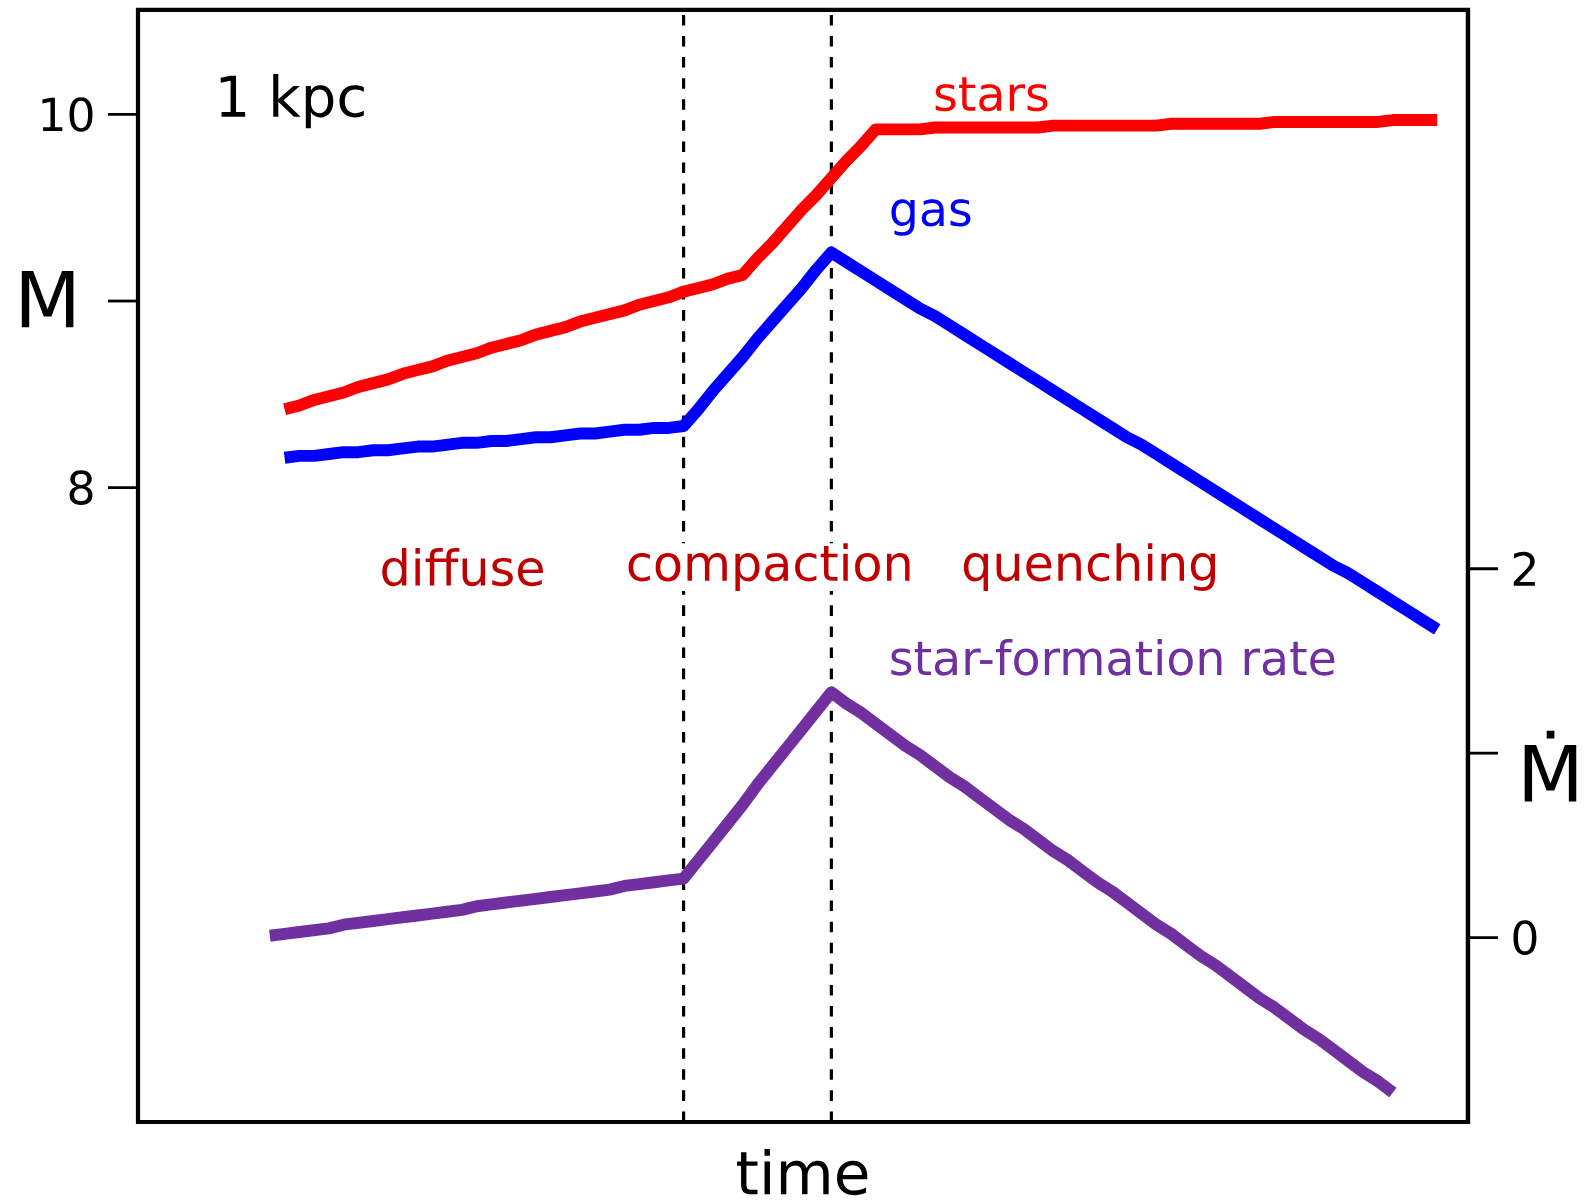  Describe the element at coordinates (1525, 937) in the screenshot. I see `y2-tick-label: 0` at that location.